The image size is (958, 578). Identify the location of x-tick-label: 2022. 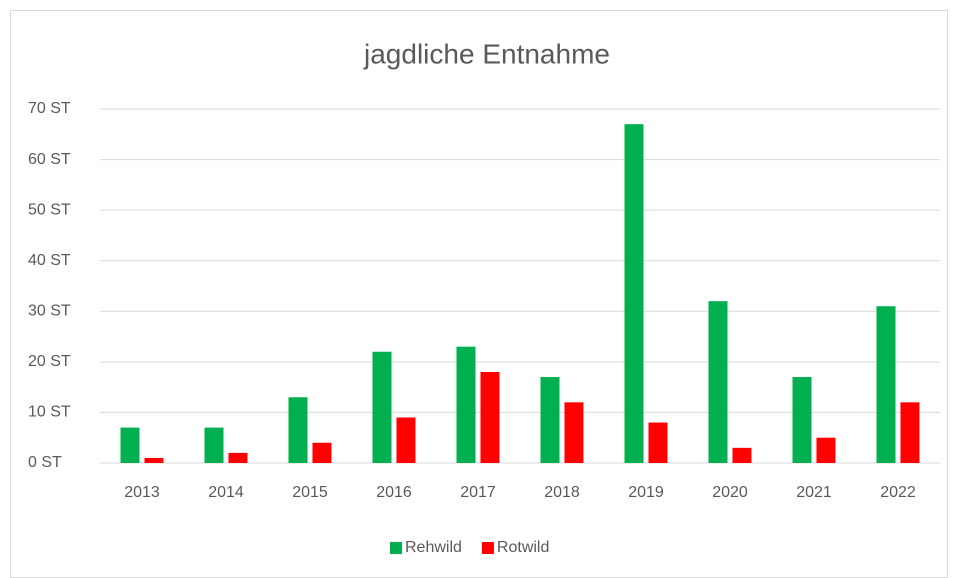
(898, 492).